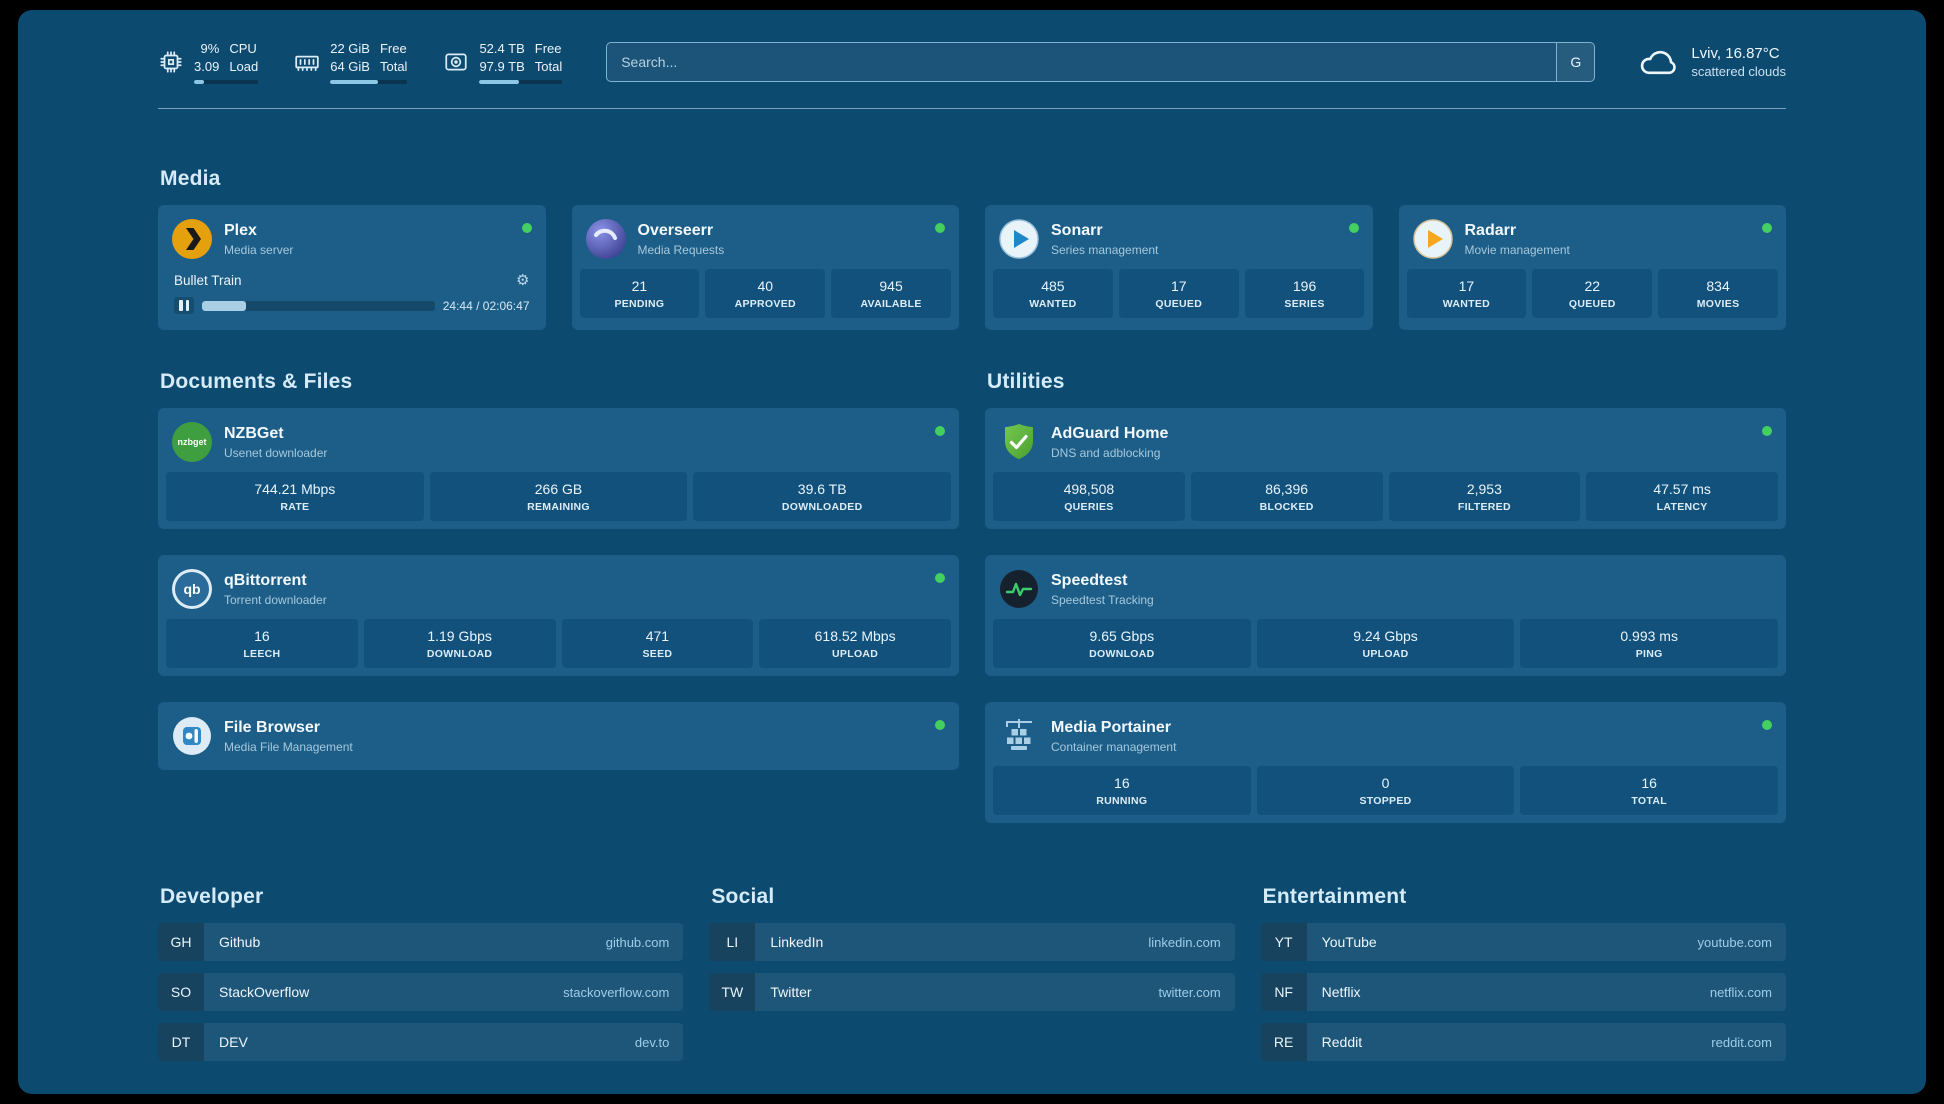  Describe the element at coordinates (521, 82) in the screenshot. I see `disk-progress-track` at that location.